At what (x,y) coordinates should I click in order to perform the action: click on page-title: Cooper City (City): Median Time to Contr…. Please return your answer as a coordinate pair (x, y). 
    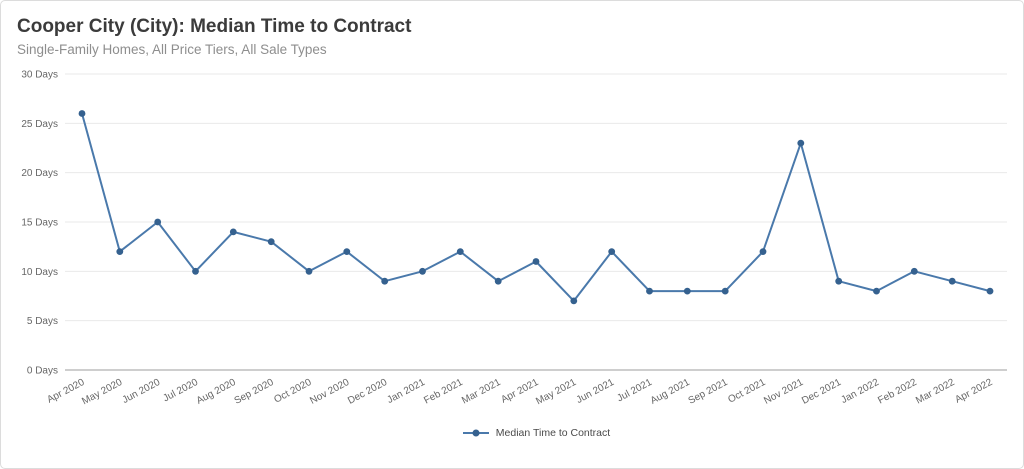
    Looking at the image, I should click on (214, 26).